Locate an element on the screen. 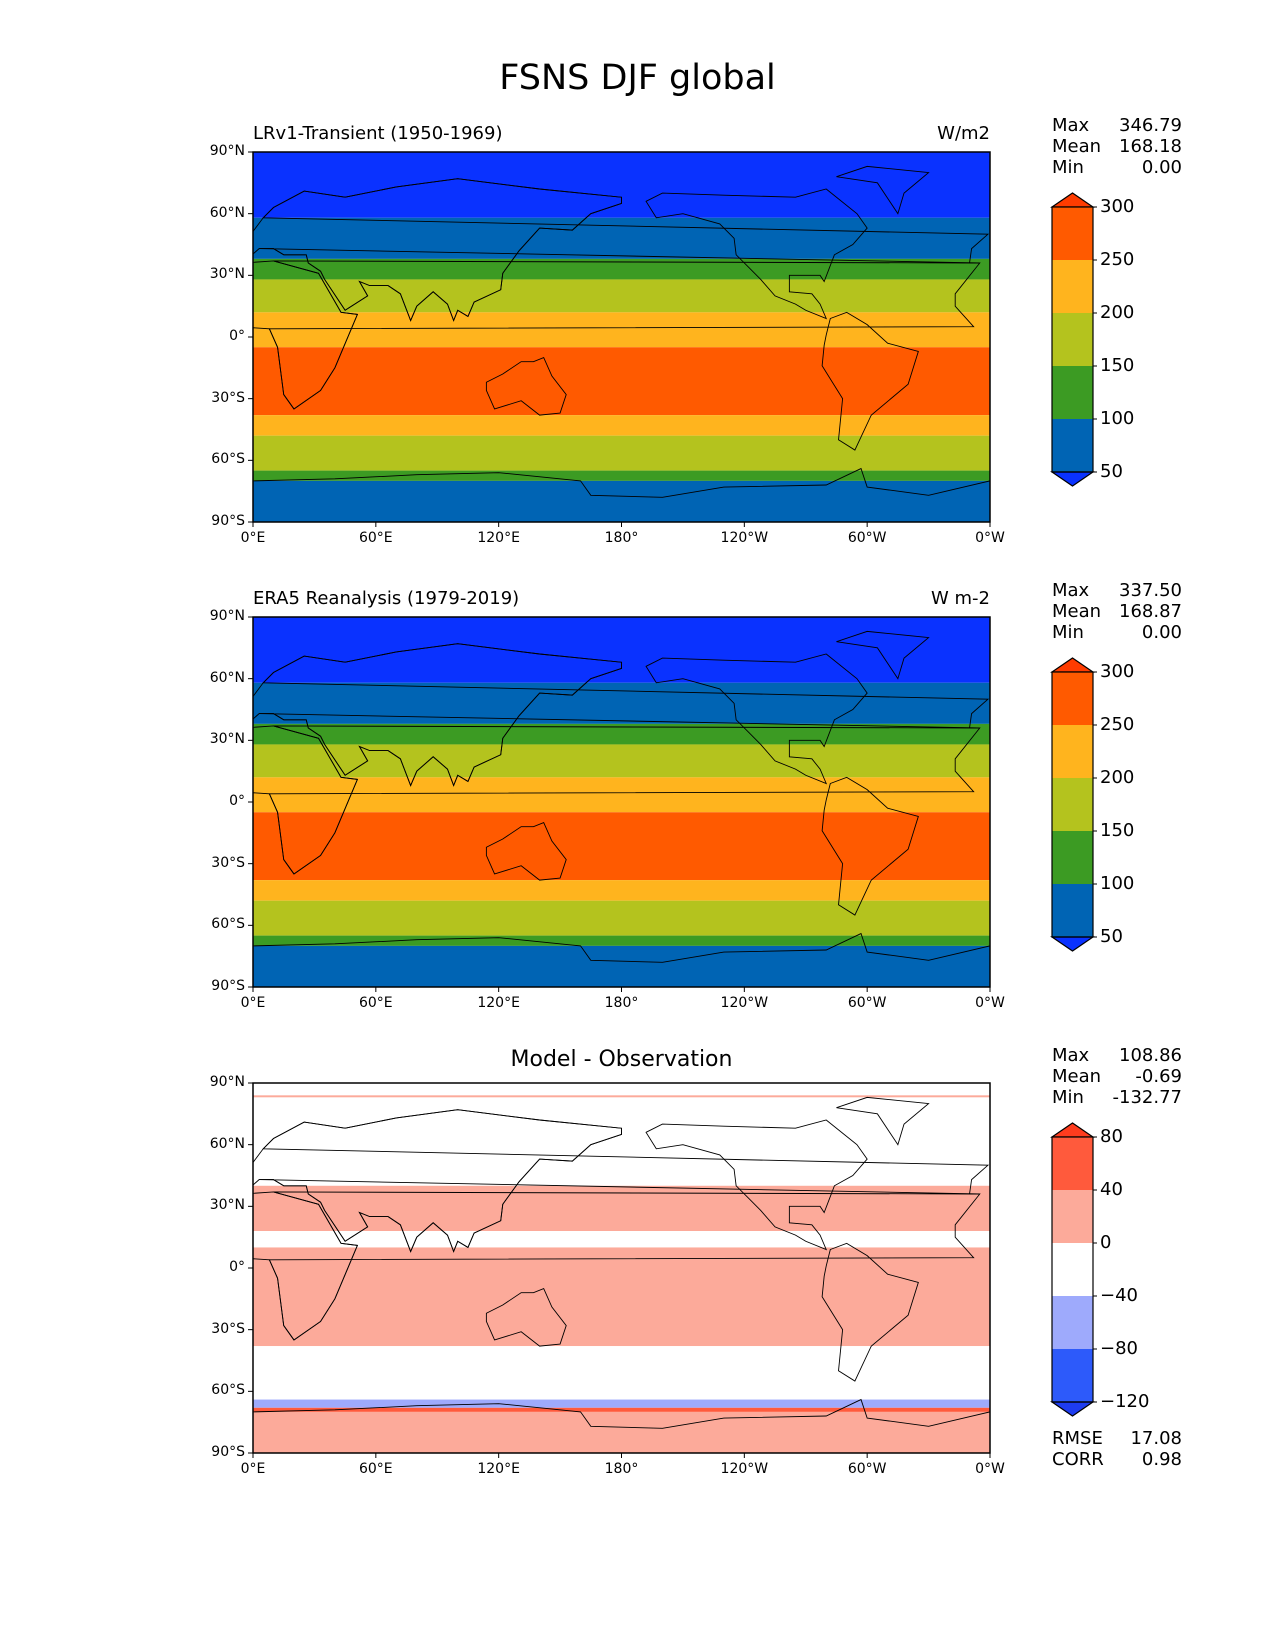  colorbar-top-extend is located at coordinates (1072, 665).